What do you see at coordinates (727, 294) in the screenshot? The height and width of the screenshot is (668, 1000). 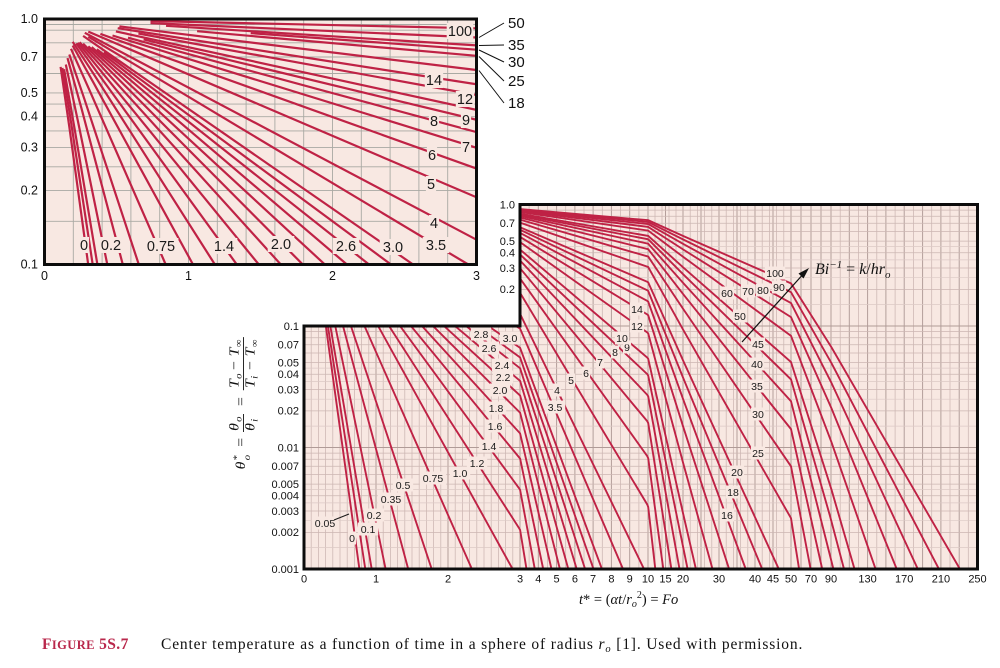 I see `svg-text: 60` at bounding box center [727, 294].